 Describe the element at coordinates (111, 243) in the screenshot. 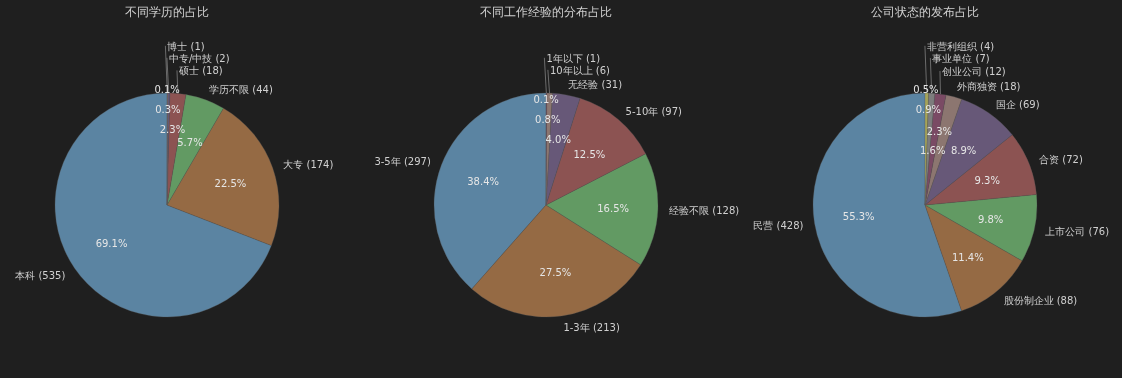

I see `data-label: 69.1%` at that location.